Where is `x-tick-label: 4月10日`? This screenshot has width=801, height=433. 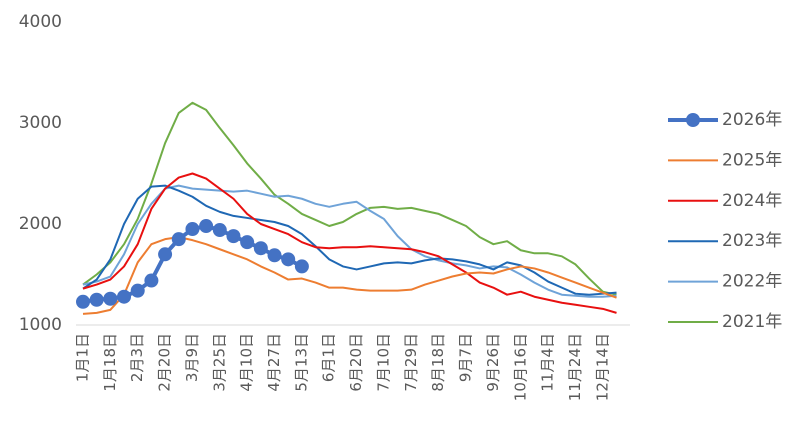
x-tick-label: 4月10日 is located at coordinates (247, 362).